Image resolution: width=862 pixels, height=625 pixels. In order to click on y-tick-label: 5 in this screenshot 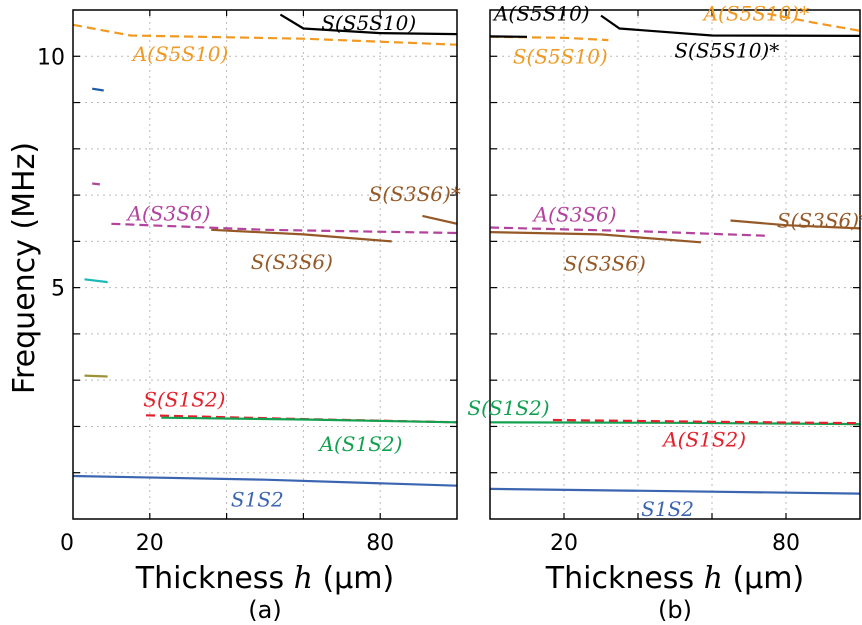, I will do `click(58, 289)`.